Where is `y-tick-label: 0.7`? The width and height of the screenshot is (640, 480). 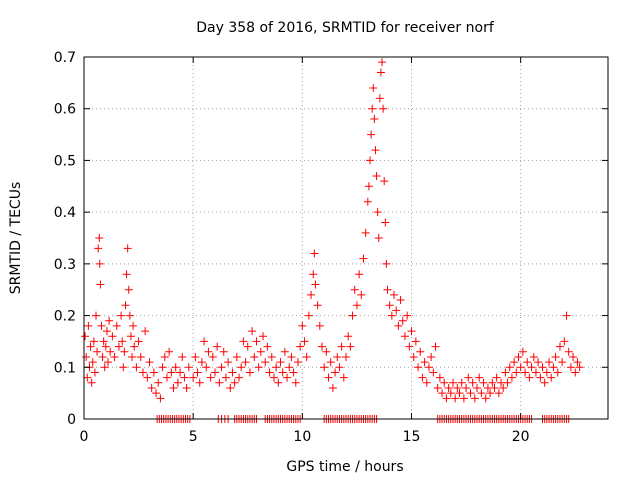
y-tick-label: 0.7 is located at coordinates (65, 58).